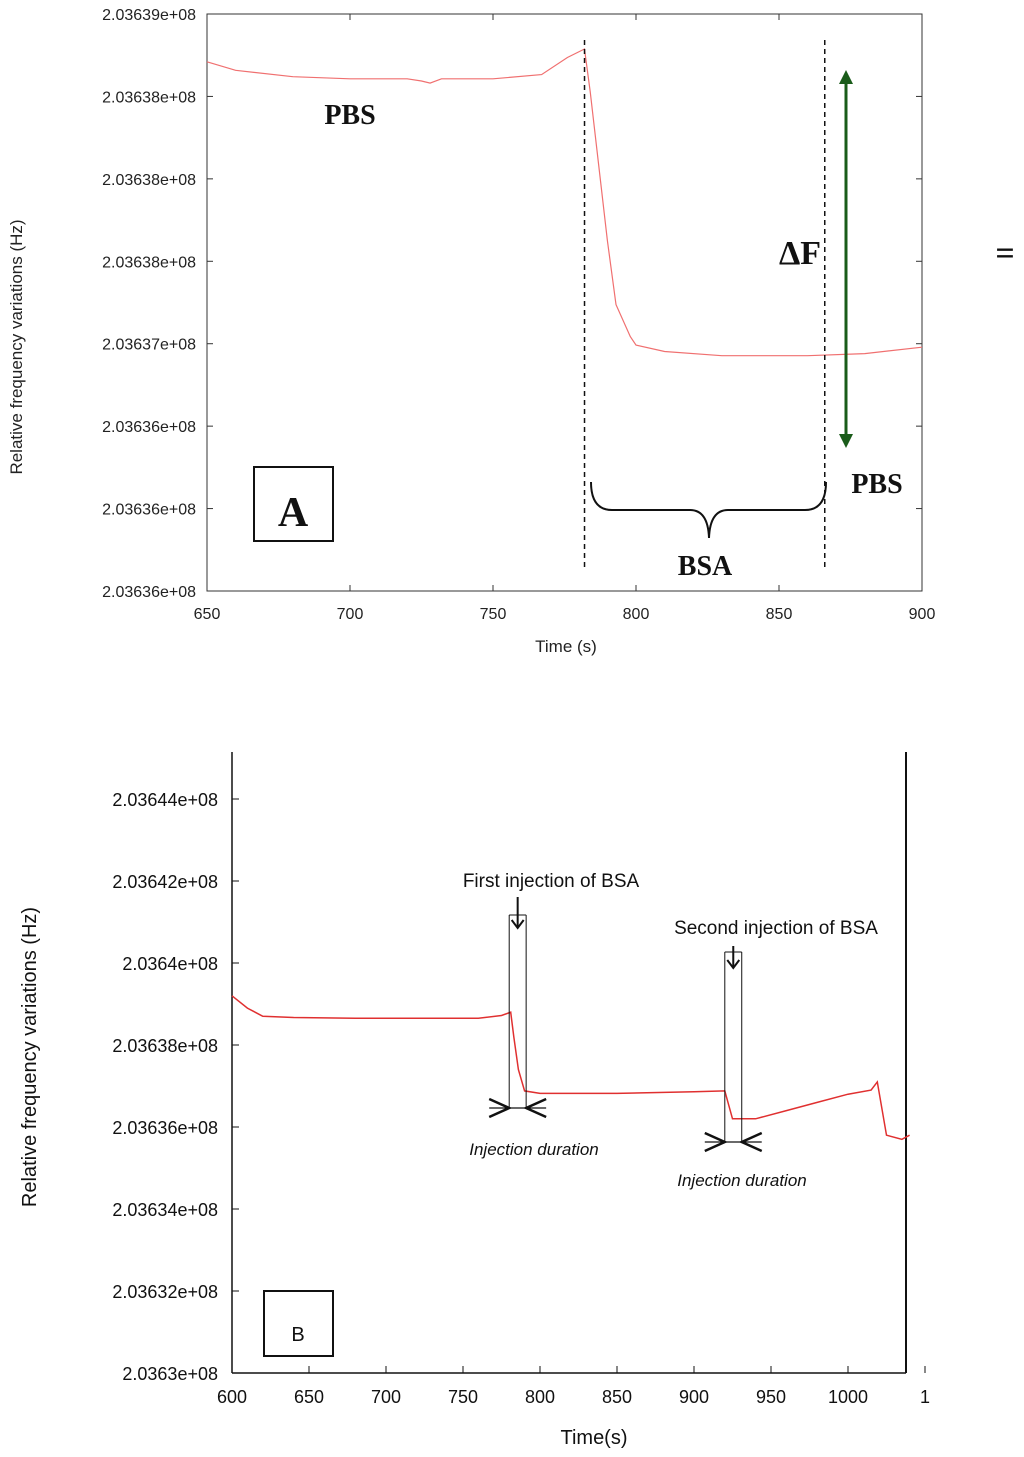  I want to click on x-tick-label-a: 750, so click(493, 614).